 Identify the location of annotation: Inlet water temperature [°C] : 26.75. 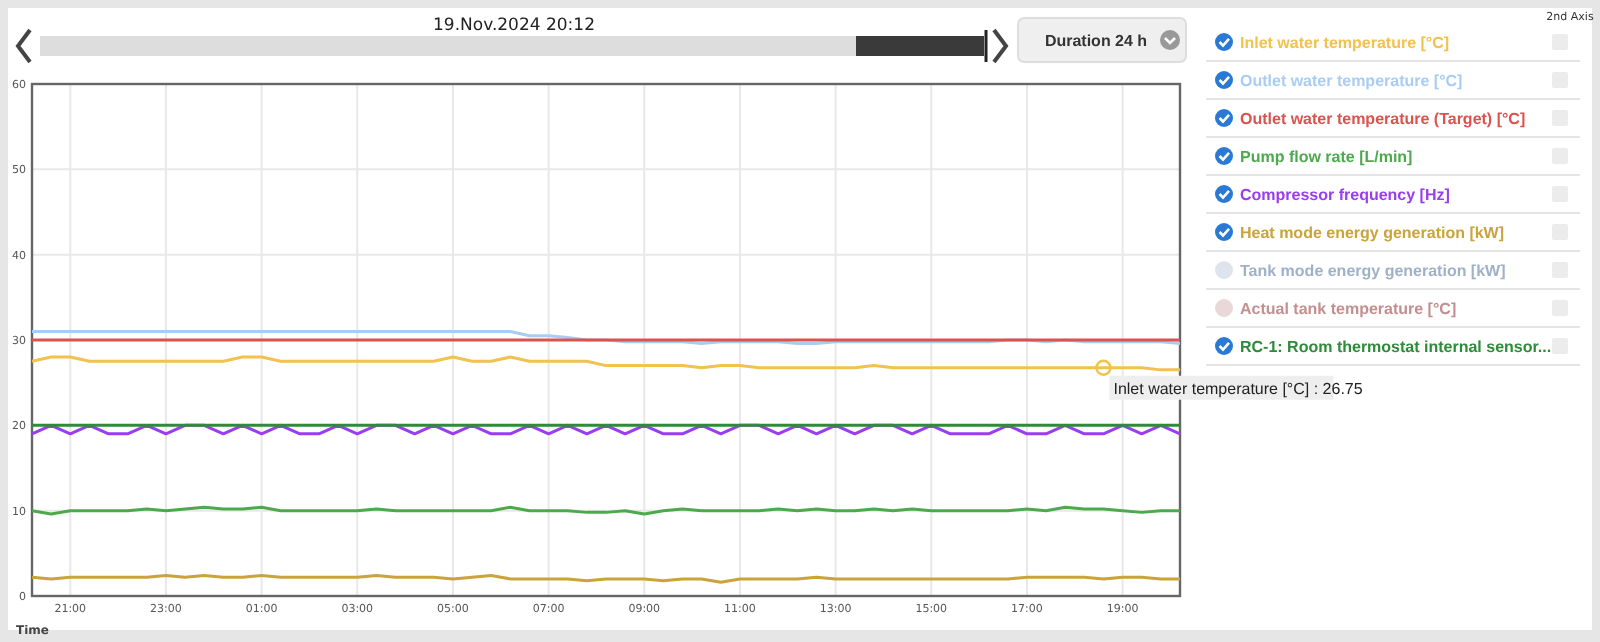
(1238, 388).